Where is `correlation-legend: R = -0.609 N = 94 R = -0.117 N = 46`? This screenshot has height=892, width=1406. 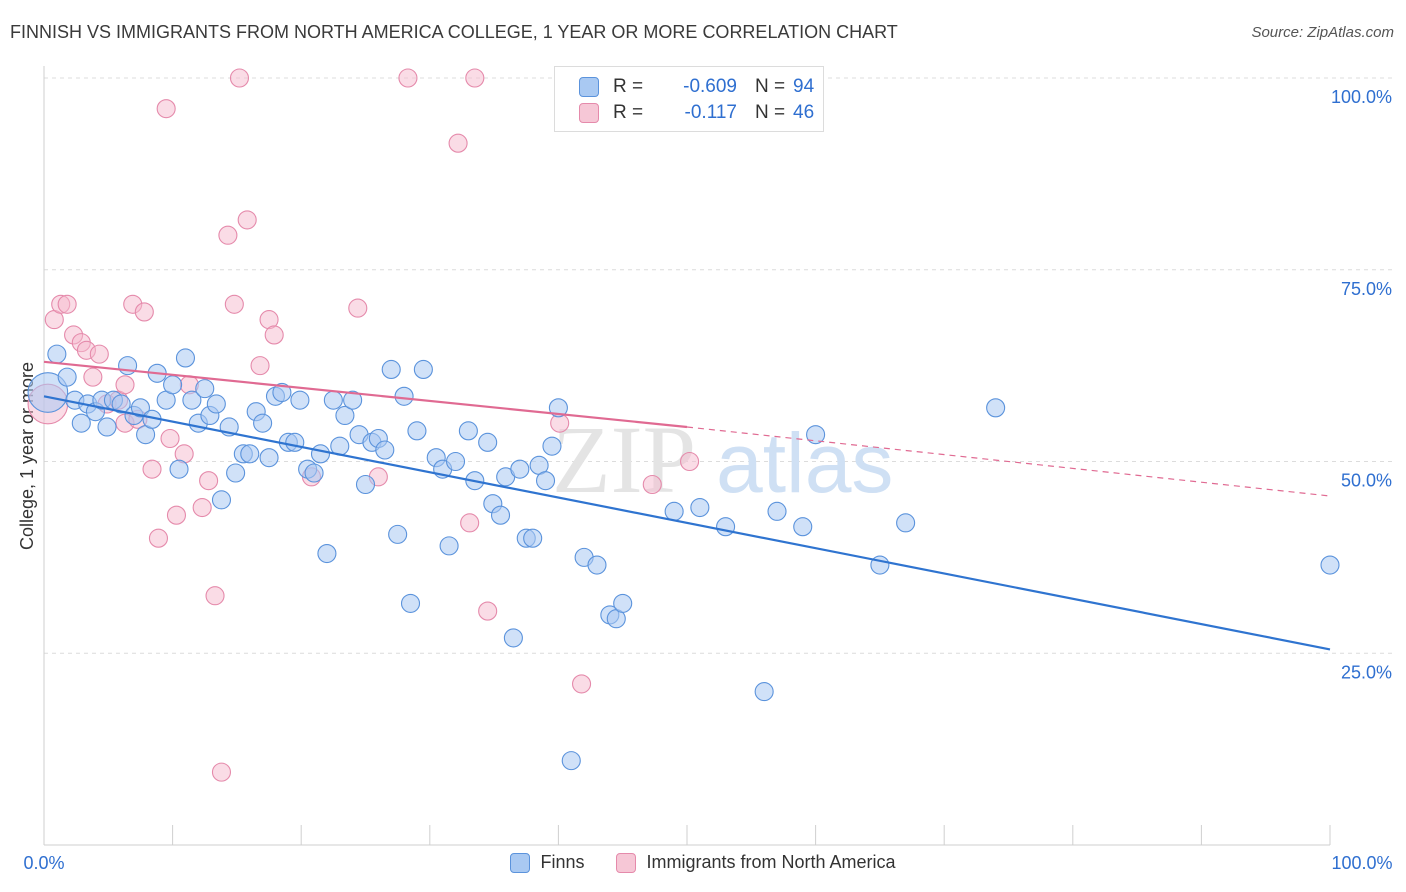
correlation-legend: R = -0.609 N = 94 R = -0.117 N = 46 is located at coordinates (689, 99).